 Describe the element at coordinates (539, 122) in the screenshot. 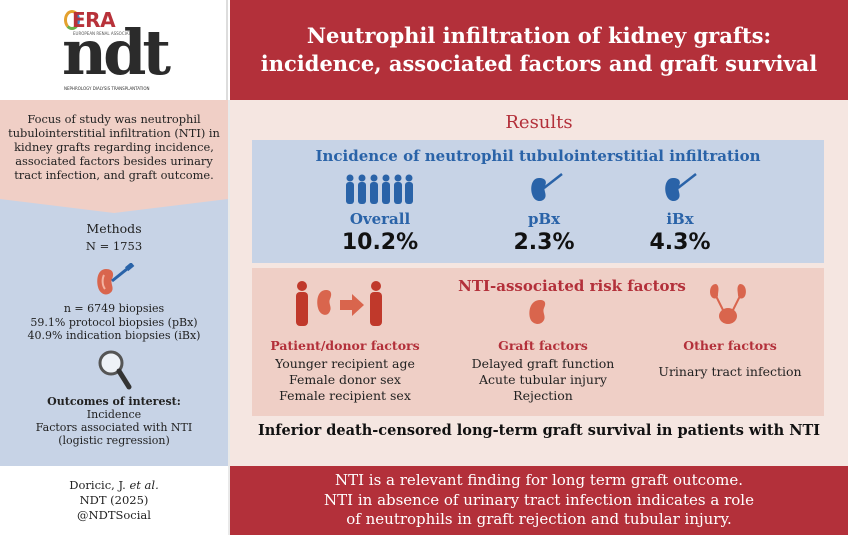

I see `results-title: Results` at that location.